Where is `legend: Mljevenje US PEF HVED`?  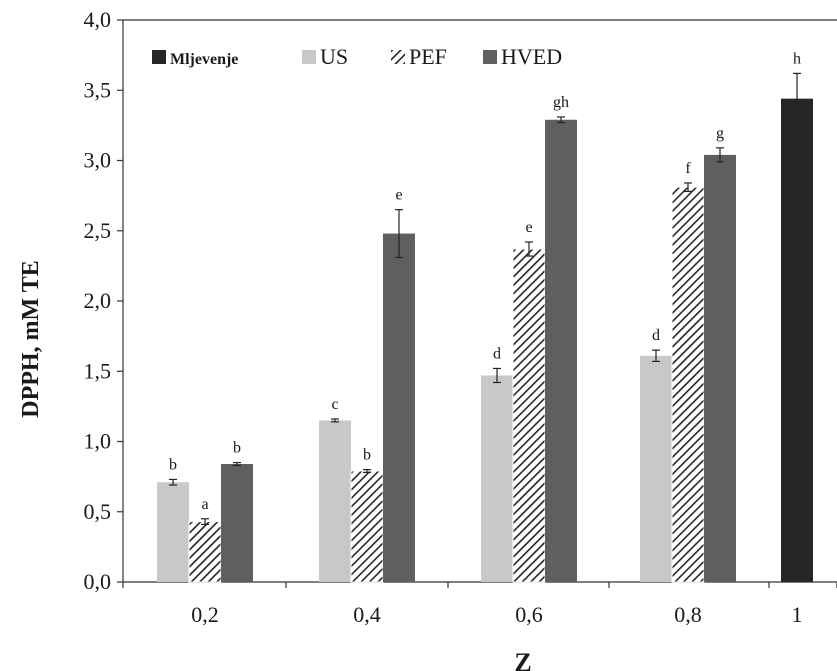 legend: Mljevenje US PEF HVED is located at coordinates (357, 56).